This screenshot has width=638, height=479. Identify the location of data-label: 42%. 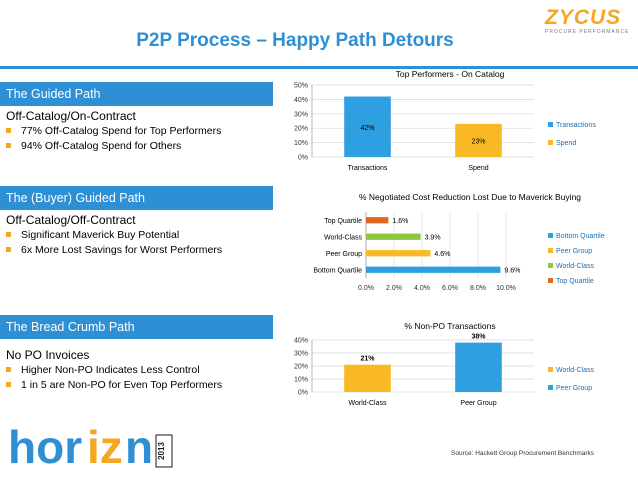
(367, 128).